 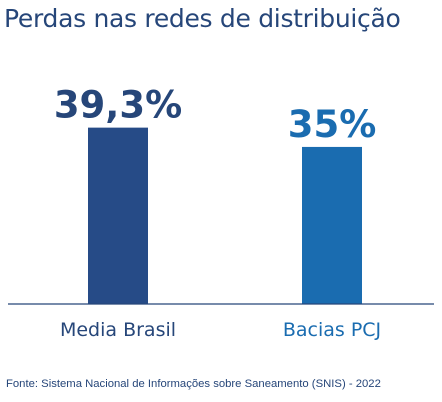 I want to click on chart-title: Perdas nas redes de distribuição, so click(x=202, y=18).